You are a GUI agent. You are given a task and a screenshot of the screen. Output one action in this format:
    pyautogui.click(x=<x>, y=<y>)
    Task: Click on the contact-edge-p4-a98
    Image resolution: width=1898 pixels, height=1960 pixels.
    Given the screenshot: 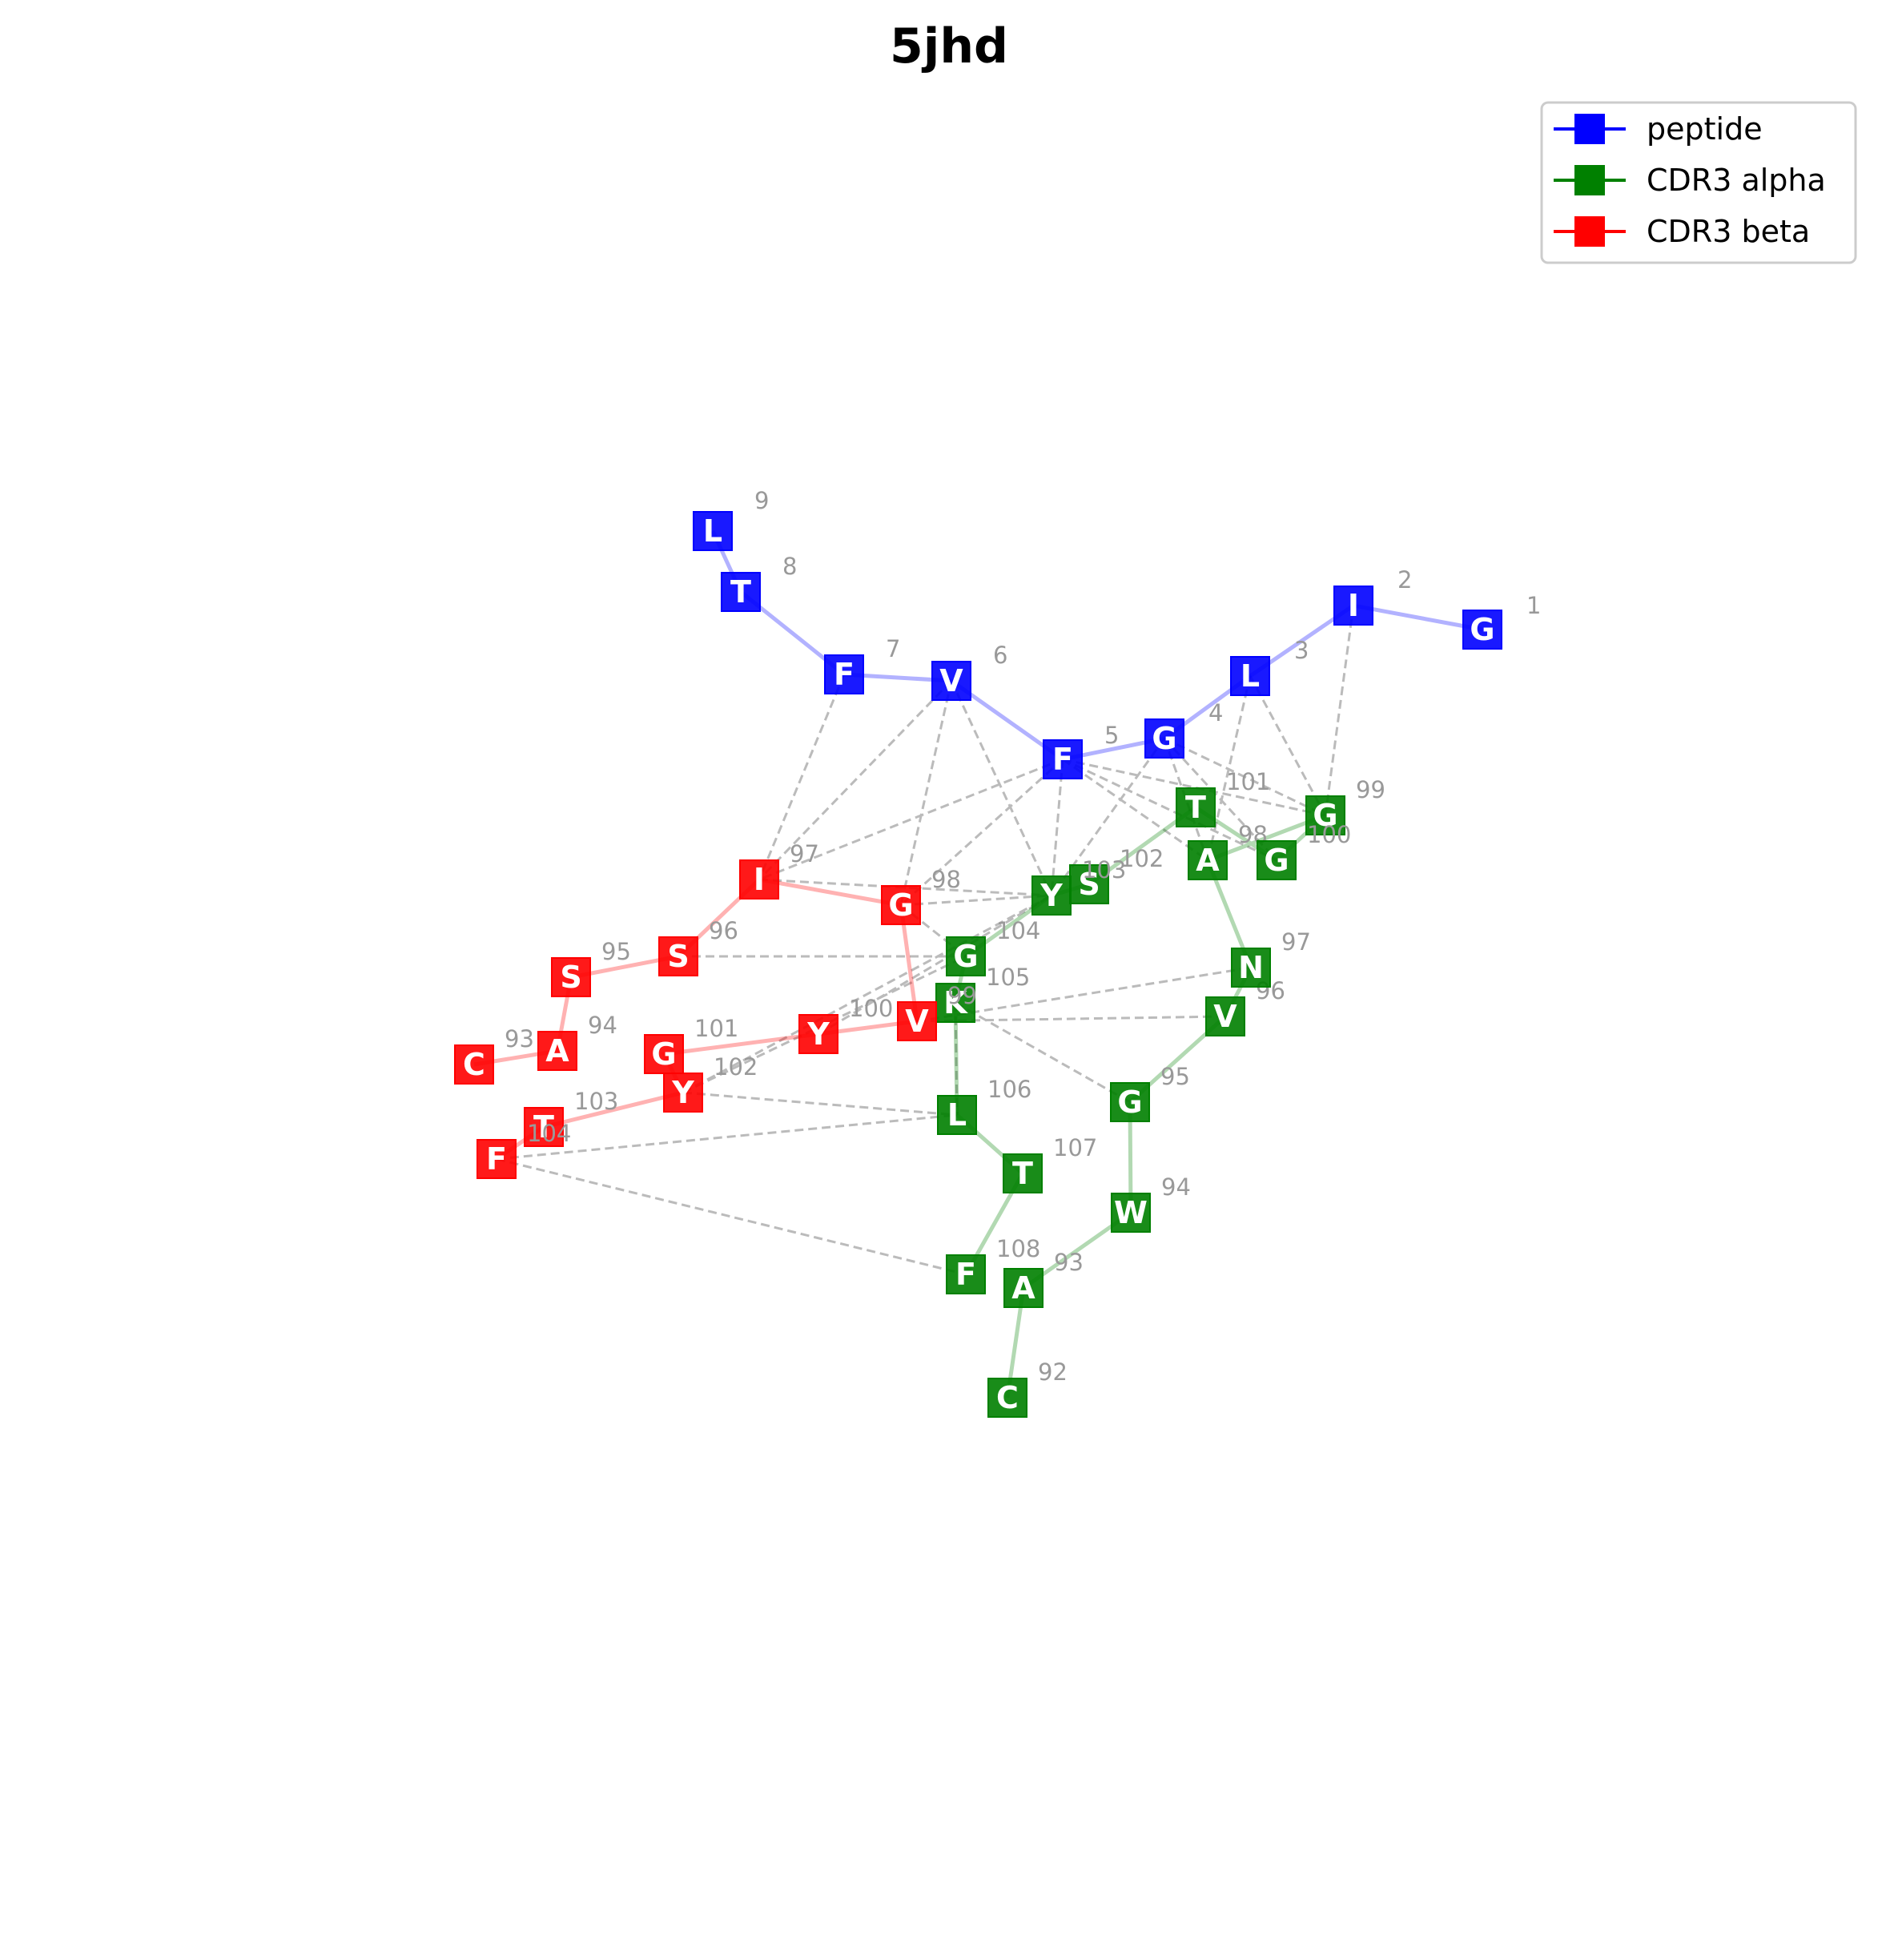 What is the action you would take?
    pyautogui.click(x=1186, y=799)
    